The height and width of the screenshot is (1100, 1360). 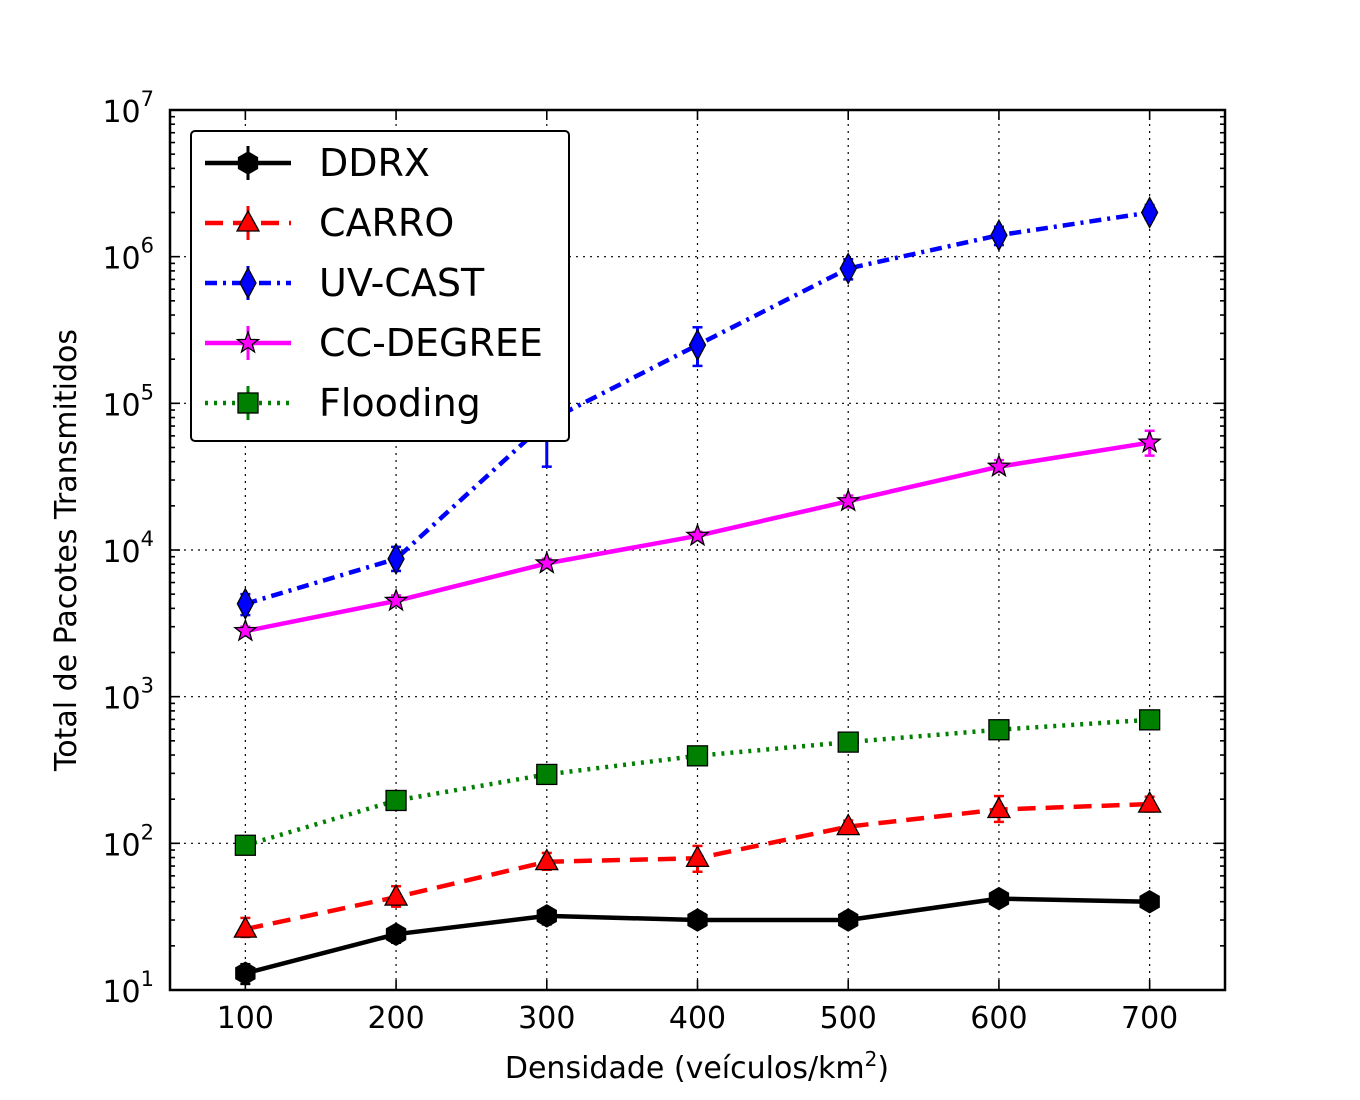 What do you see at coordinates (402, 283) in the screenshot?
I see `legend-label-uv-cast: UV-CAST` at bounding box center [402, 283].